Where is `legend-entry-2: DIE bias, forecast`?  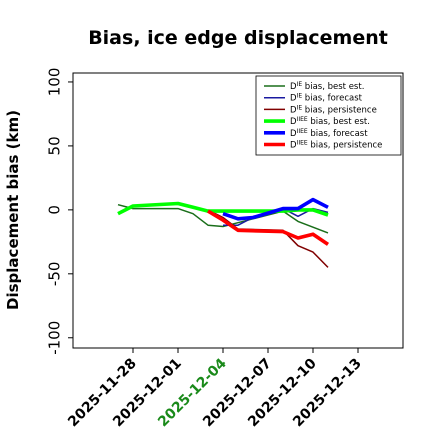 legend-entry-2: DIE bias, forecast is located at coordinates (326, 98).